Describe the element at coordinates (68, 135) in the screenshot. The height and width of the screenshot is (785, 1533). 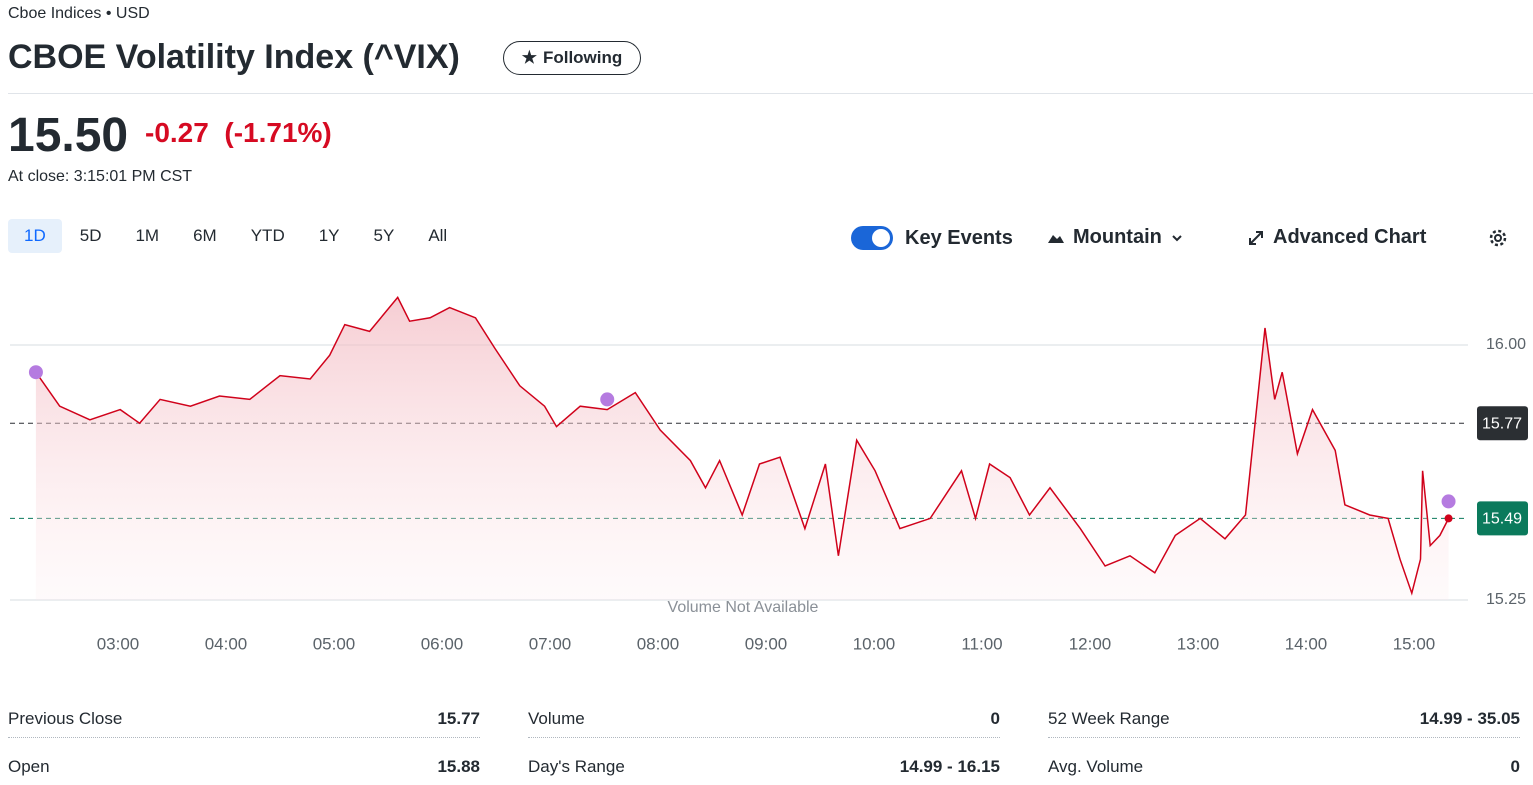
I see `price: 15.50` at that location.